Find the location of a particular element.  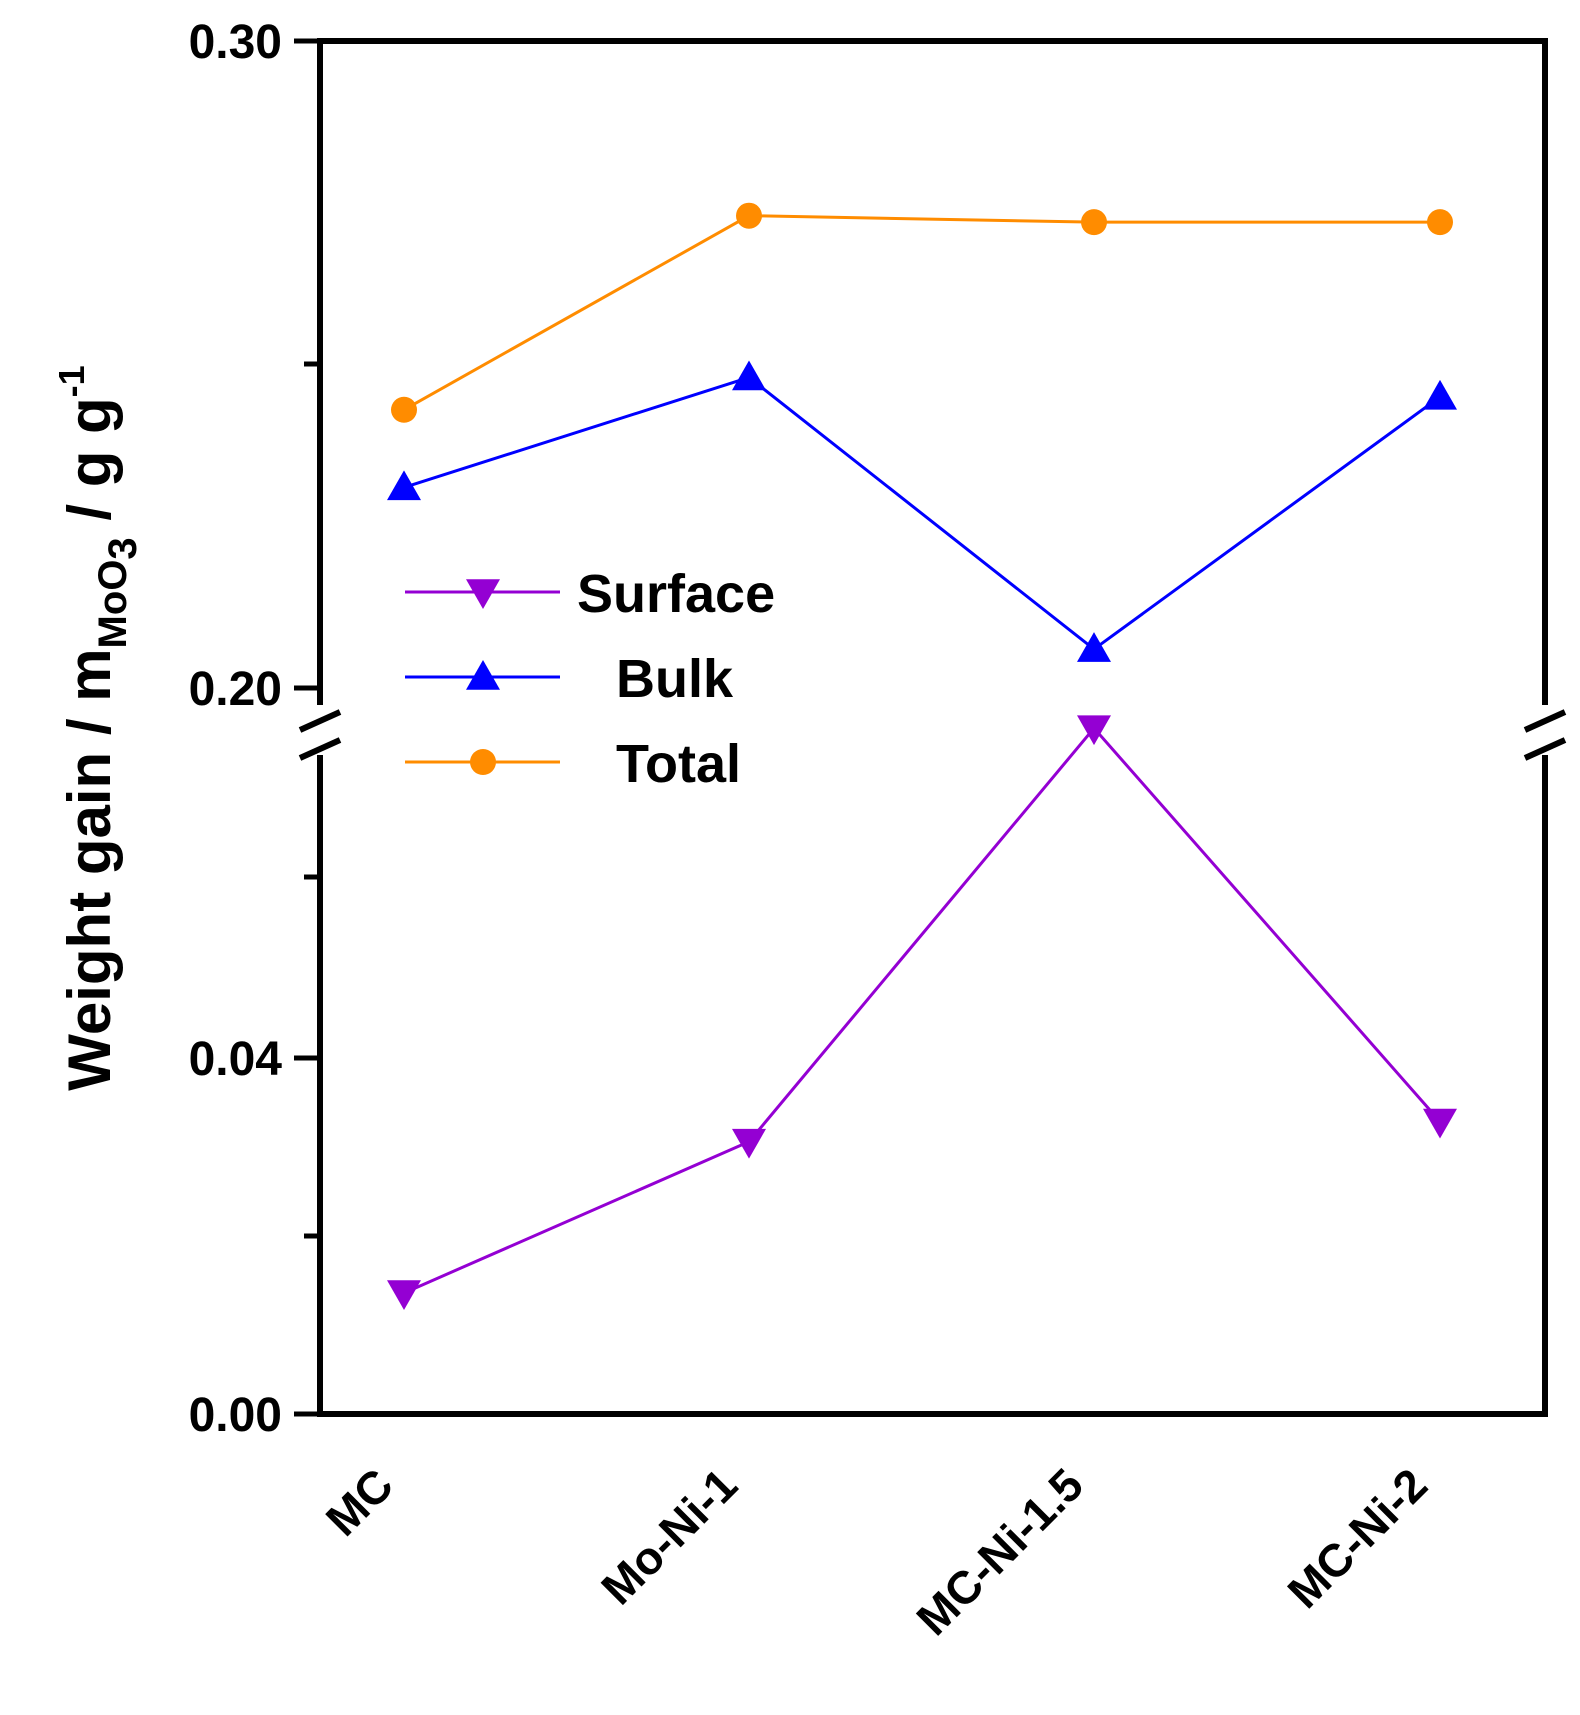

legend-label-bulk: Bulk is located at coordinates (675, 679).